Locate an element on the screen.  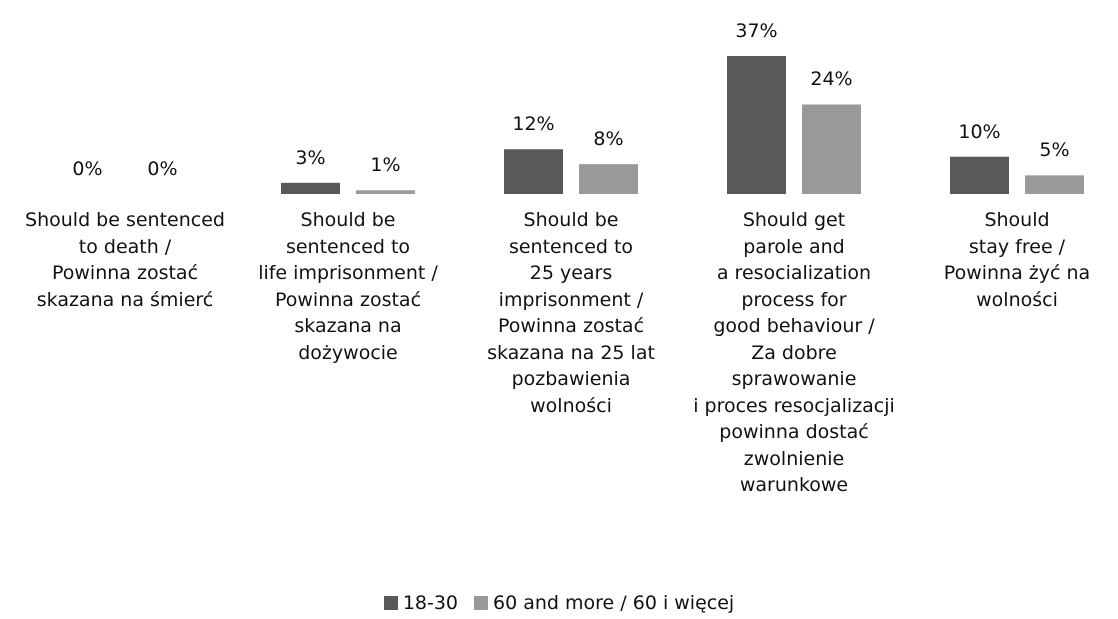
legend-label: 60 and more / 60 i więcej is located at coordinates (614, 603).